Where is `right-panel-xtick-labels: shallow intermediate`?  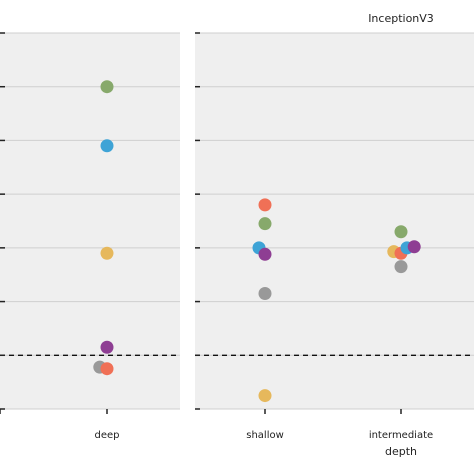 right-panel-xtick-labels: shallow intermediate is located at coordinates (339, 435).